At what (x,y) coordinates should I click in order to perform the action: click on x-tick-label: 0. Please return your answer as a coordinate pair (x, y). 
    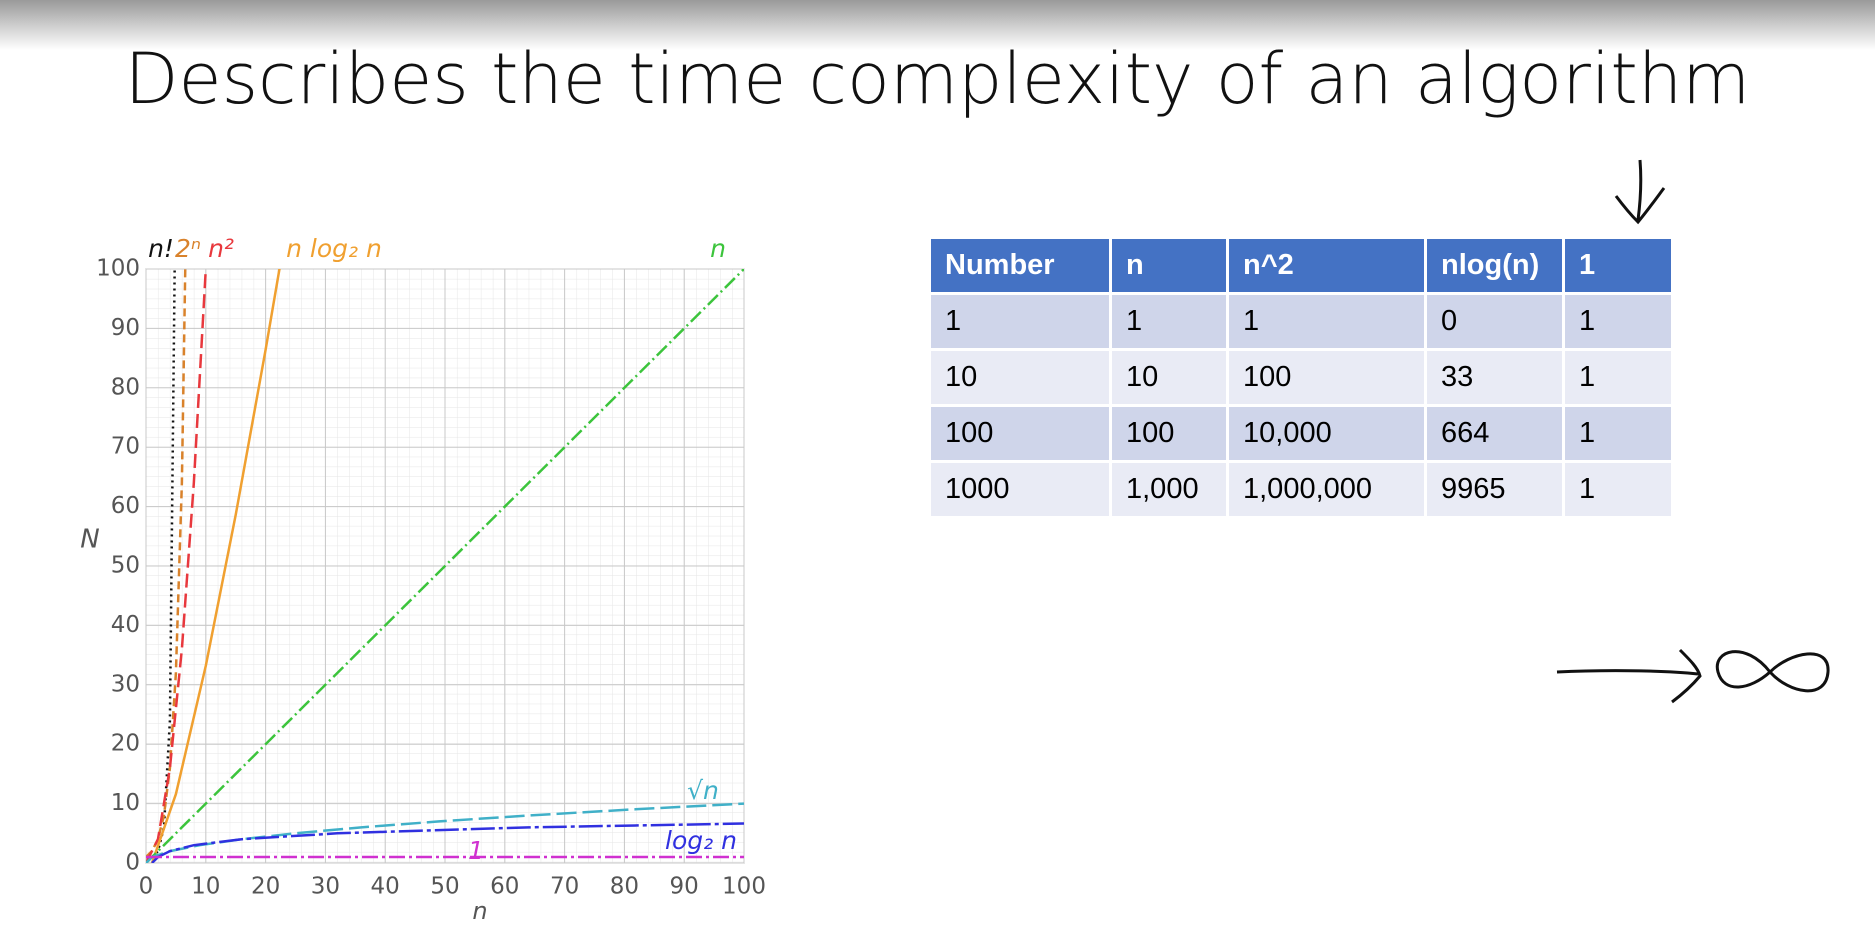
    Looking at the image, I should click on (146, 887).